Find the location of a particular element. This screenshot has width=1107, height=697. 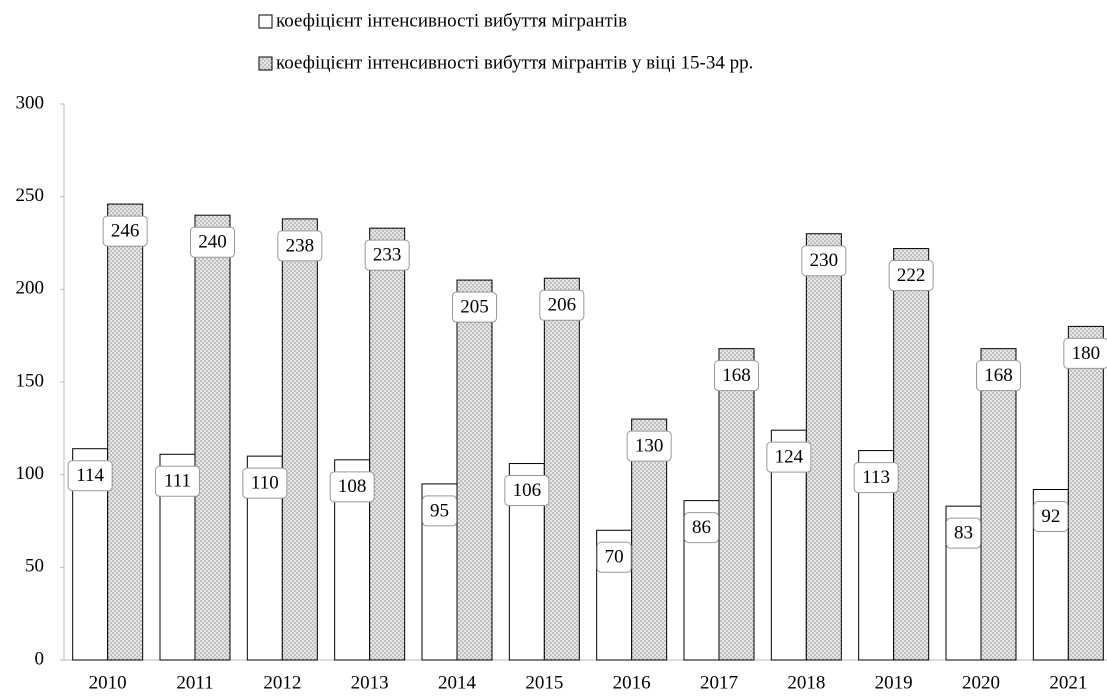

data-label: 113 is located at coordinates (876, 477).